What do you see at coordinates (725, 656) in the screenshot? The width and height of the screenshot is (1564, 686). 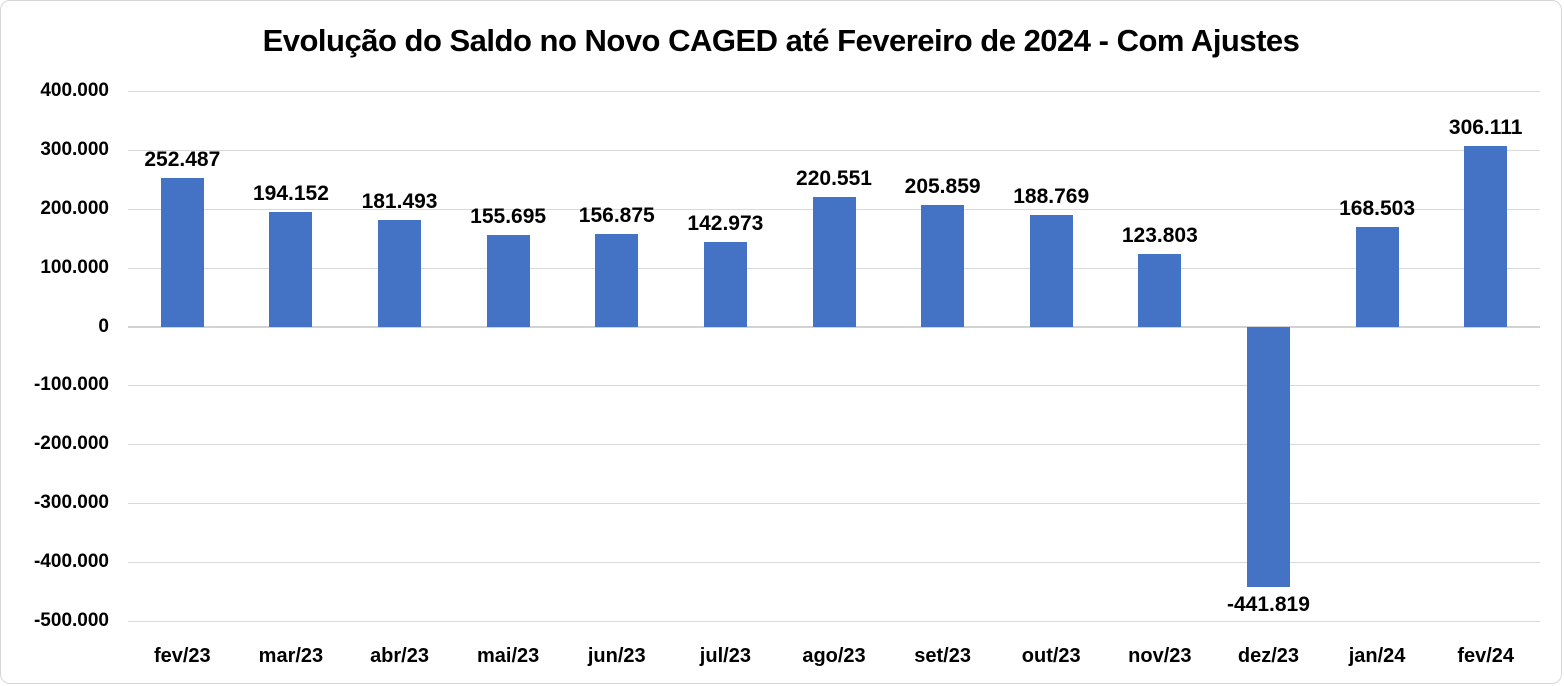 I see `x-axis-label-jul-23: jul/23` at bounding box center [725, 656].